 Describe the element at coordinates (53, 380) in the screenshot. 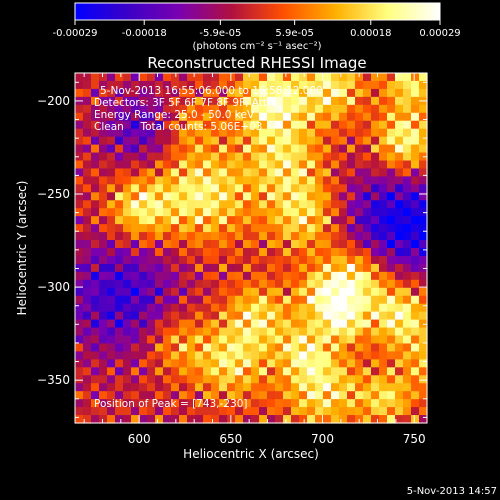

I see `y-tick-label: −350` at that location.